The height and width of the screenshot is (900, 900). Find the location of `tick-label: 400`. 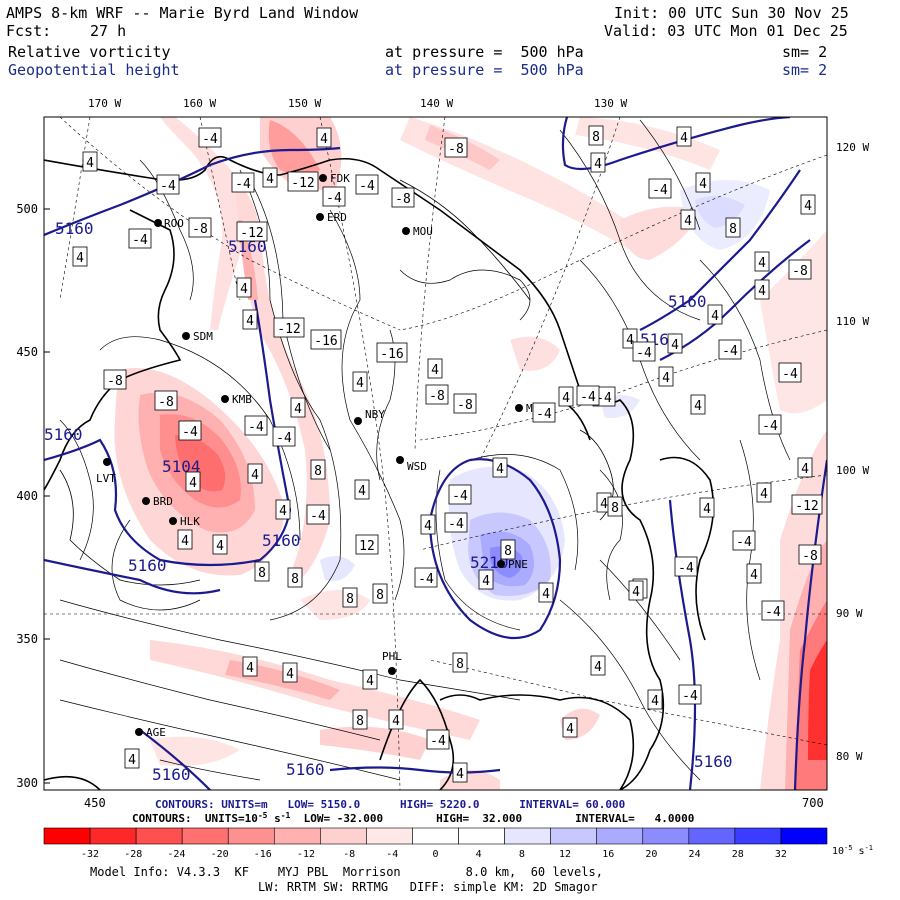

tick-label: 400 is located at coordinates (27, 496).